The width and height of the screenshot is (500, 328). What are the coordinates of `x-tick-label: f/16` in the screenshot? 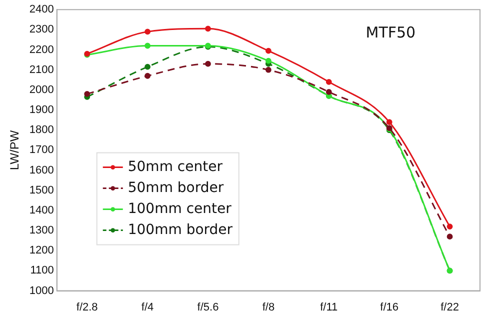 It's located at (389, 307).